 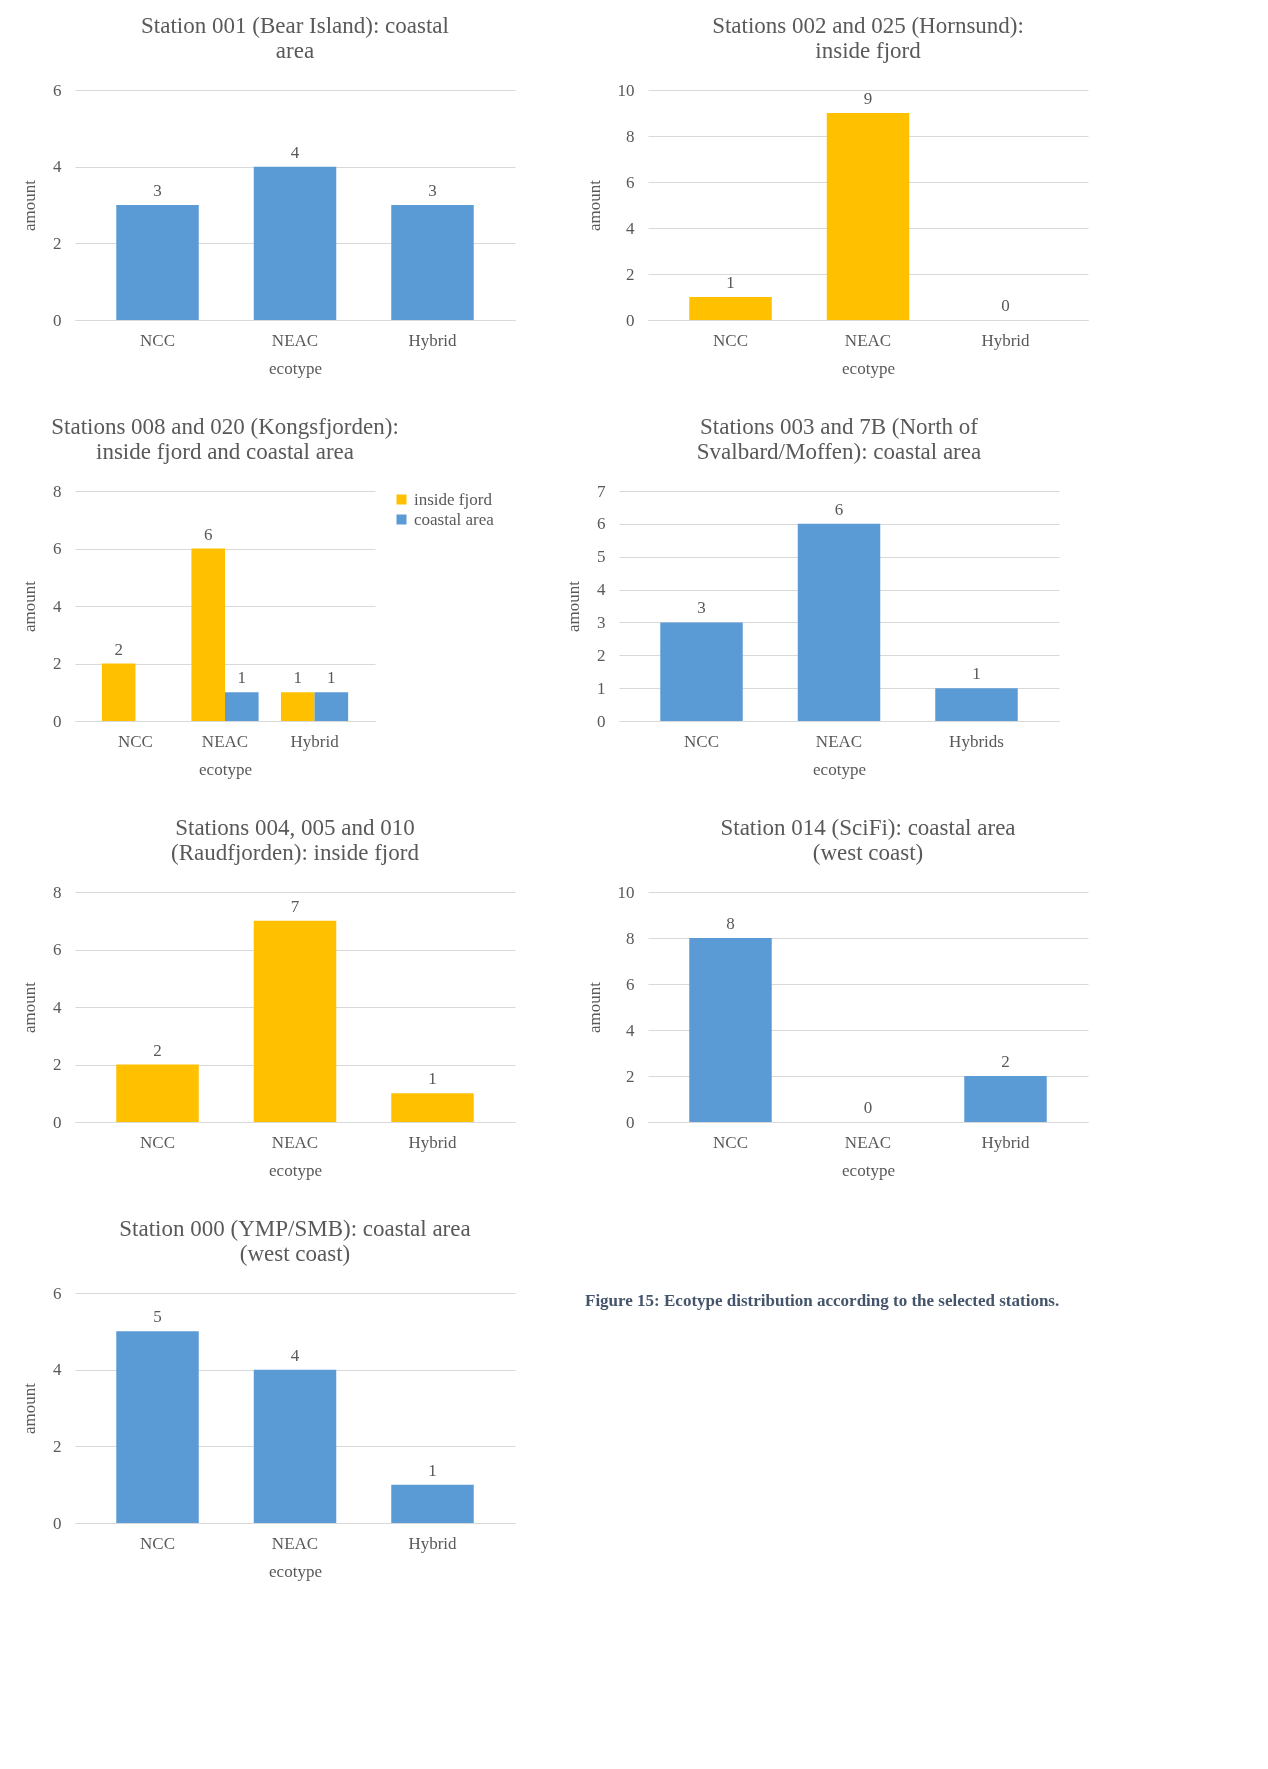 I want to click on data-label: 7, so click(x=295, y=906).